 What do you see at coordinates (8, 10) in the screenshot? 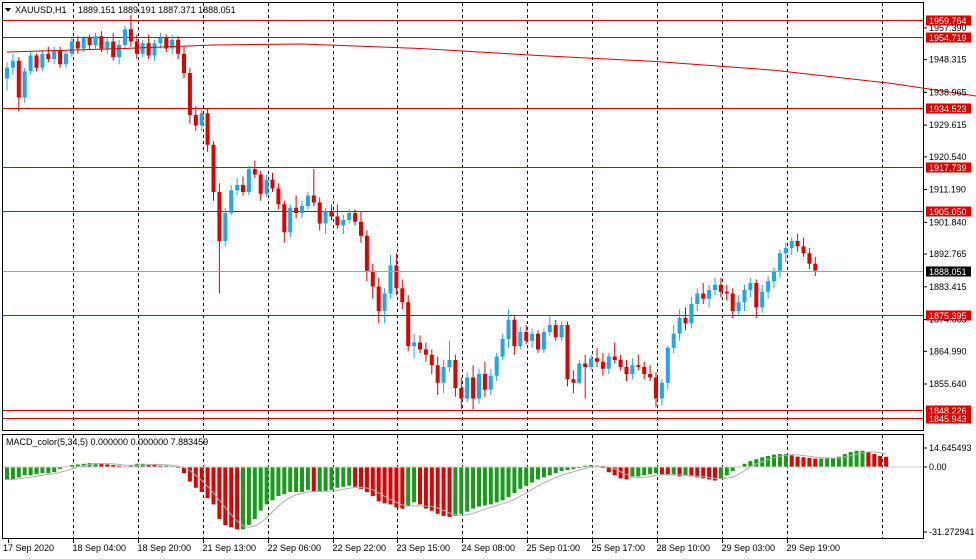
I see `chart-menu-triangle-icon` at bounding box center [8, 10].